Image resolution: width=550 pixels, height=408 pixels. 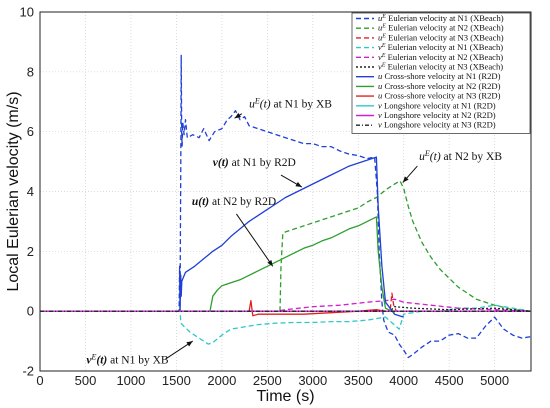 What do you see at coordinates (440, 67) in the screenshot?
I see `legend-label-5: vE Eulerian velocity at N3 (XBeach)` at bounding box center [440, 67].